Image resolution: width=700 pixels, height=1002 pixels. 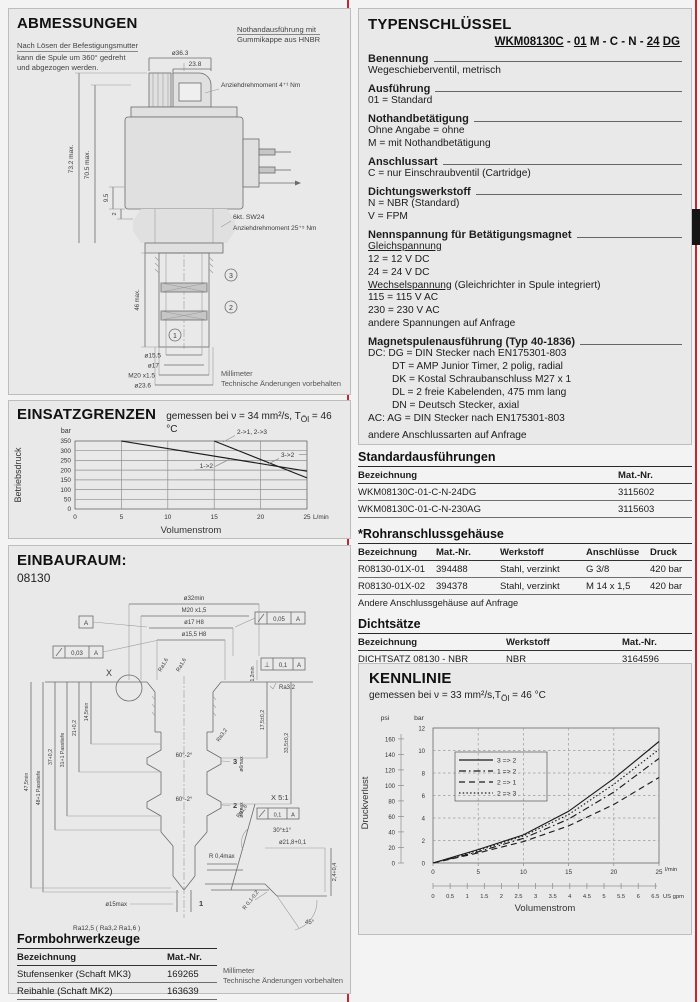 What do you see at coordinates (184, 800) in the screenshot?
I see `angle-label: 60°-2°` at bounding box center [184, 800].